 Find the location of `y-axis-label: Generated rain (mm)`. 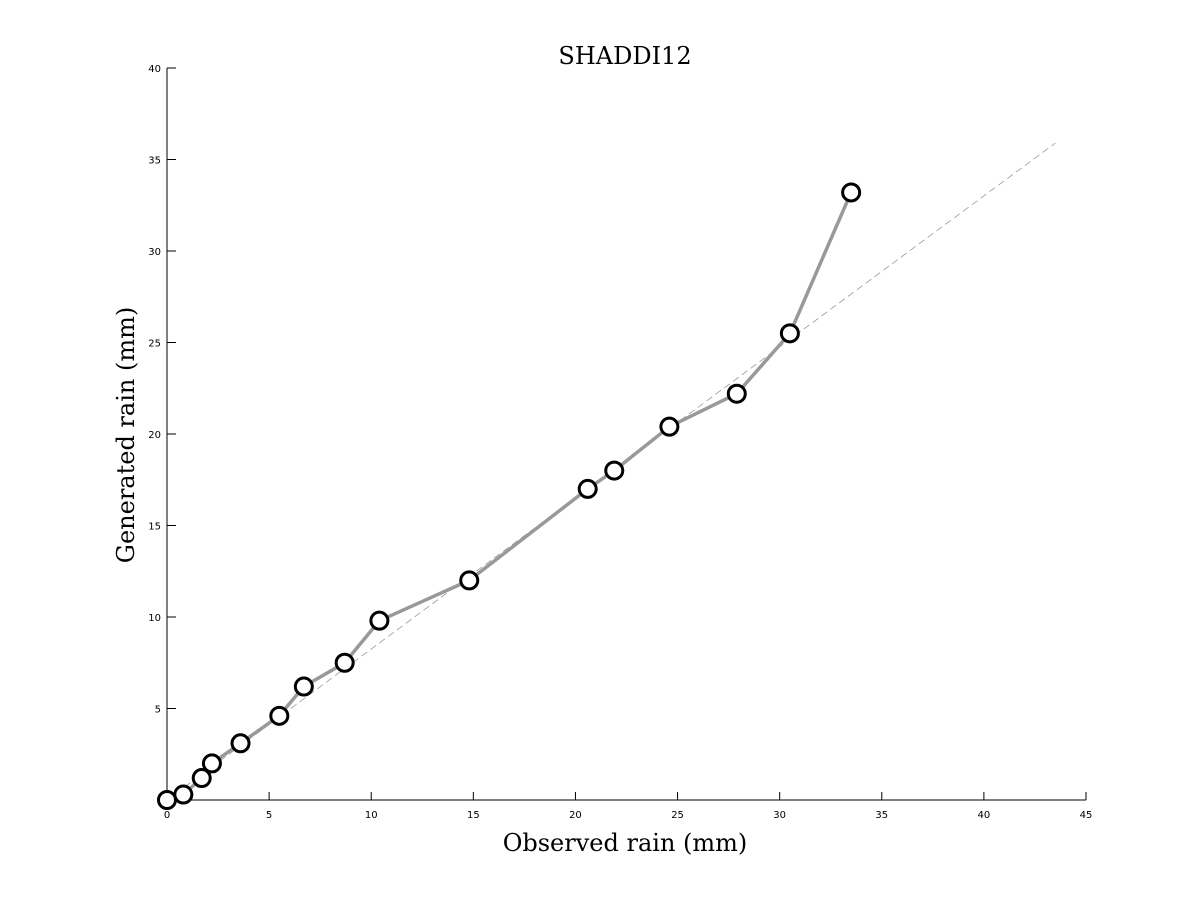

y-axis-label: Generated rain (mm) is located at coordinates (126, 435).